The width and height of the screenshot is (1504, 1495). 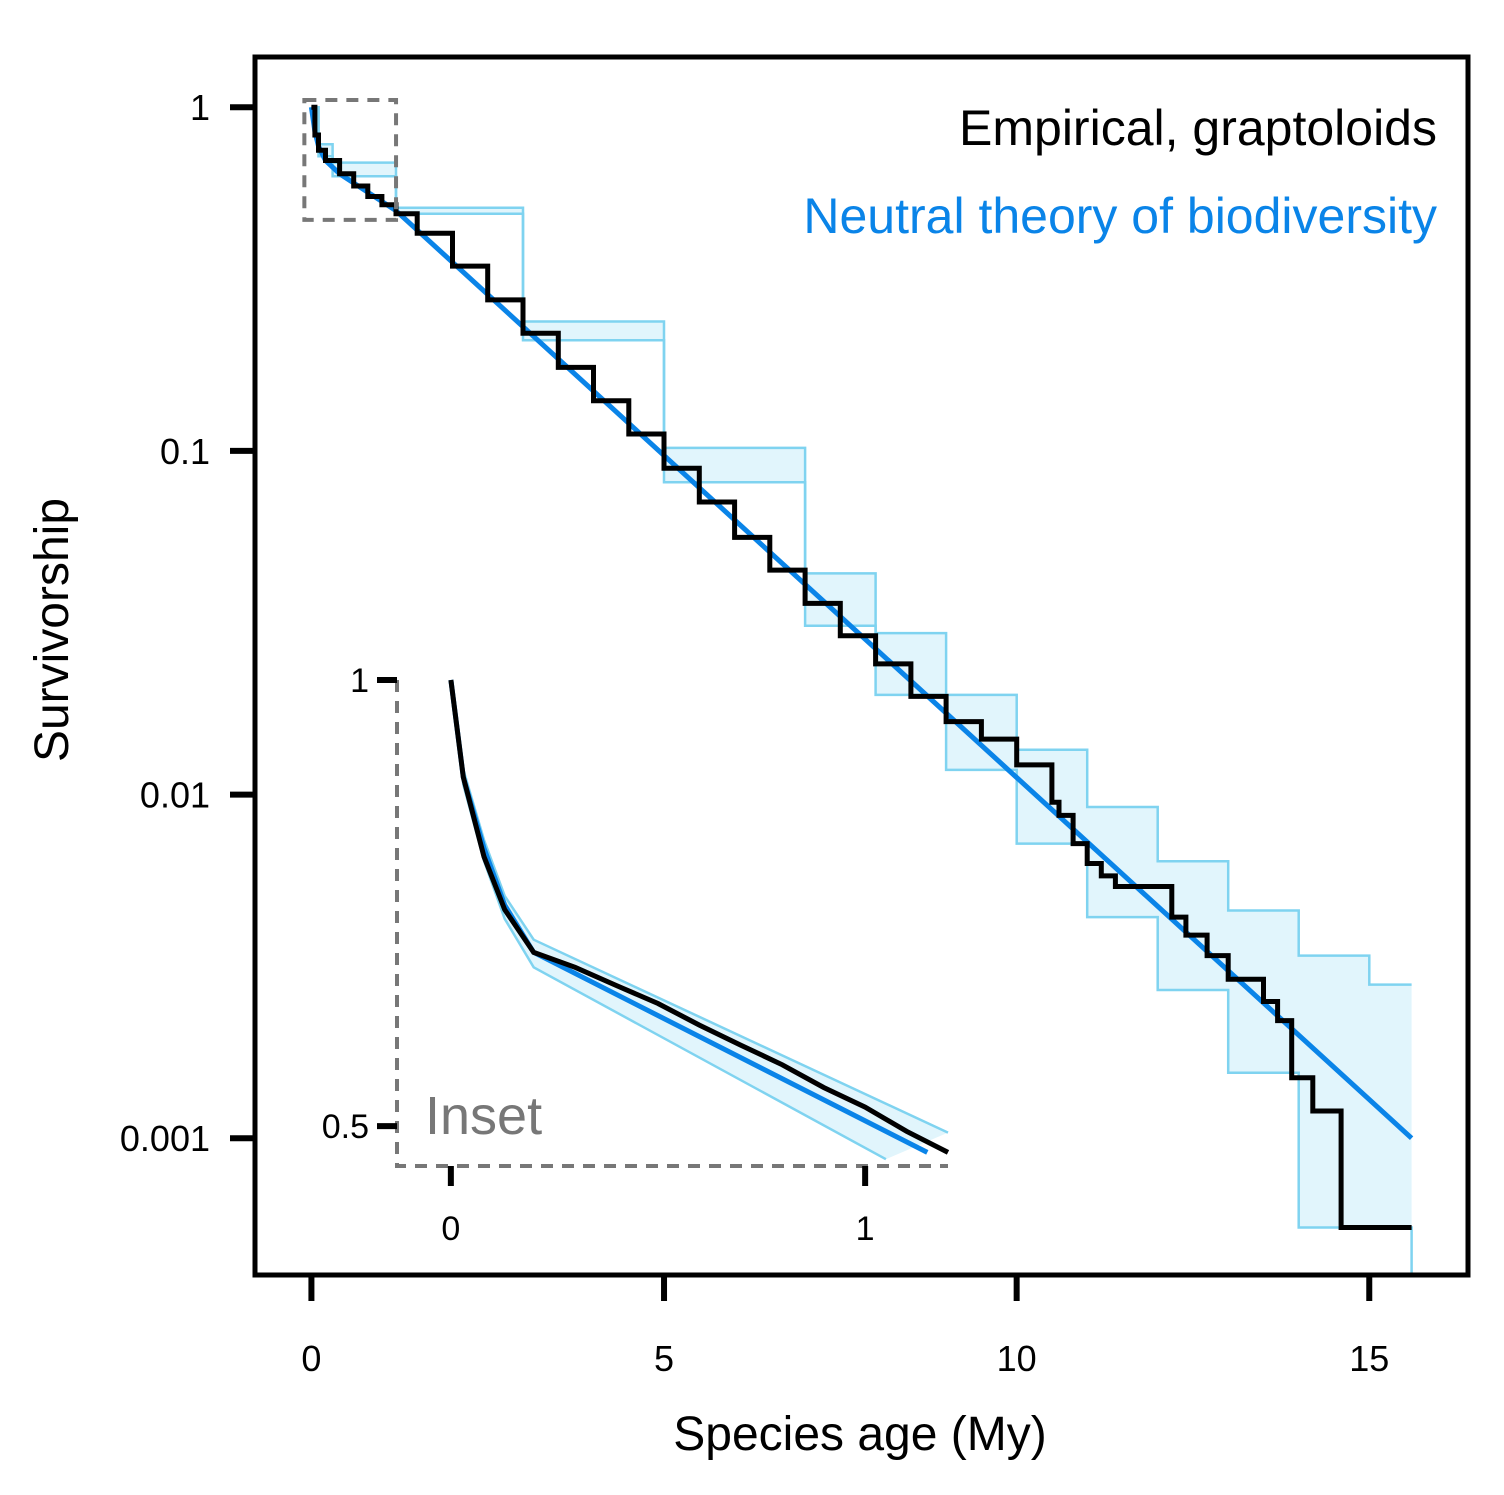 I want to click on y-tick-label: 0.01, so click(x=175, y=795).